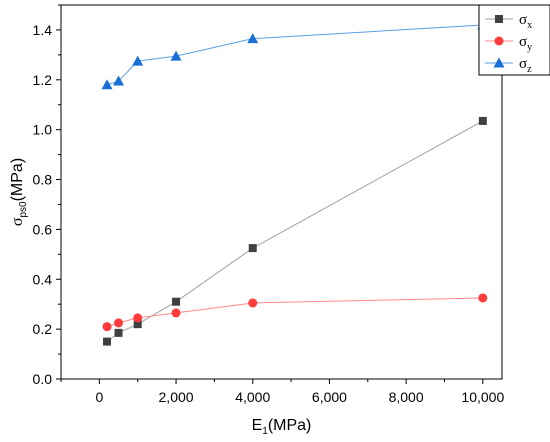 Image resolution: width=550 pixels, height=442 pixels. I want to click on x-axis: 0 2,000 4,000 6,000 8,000 10,000, so click(282, 392).